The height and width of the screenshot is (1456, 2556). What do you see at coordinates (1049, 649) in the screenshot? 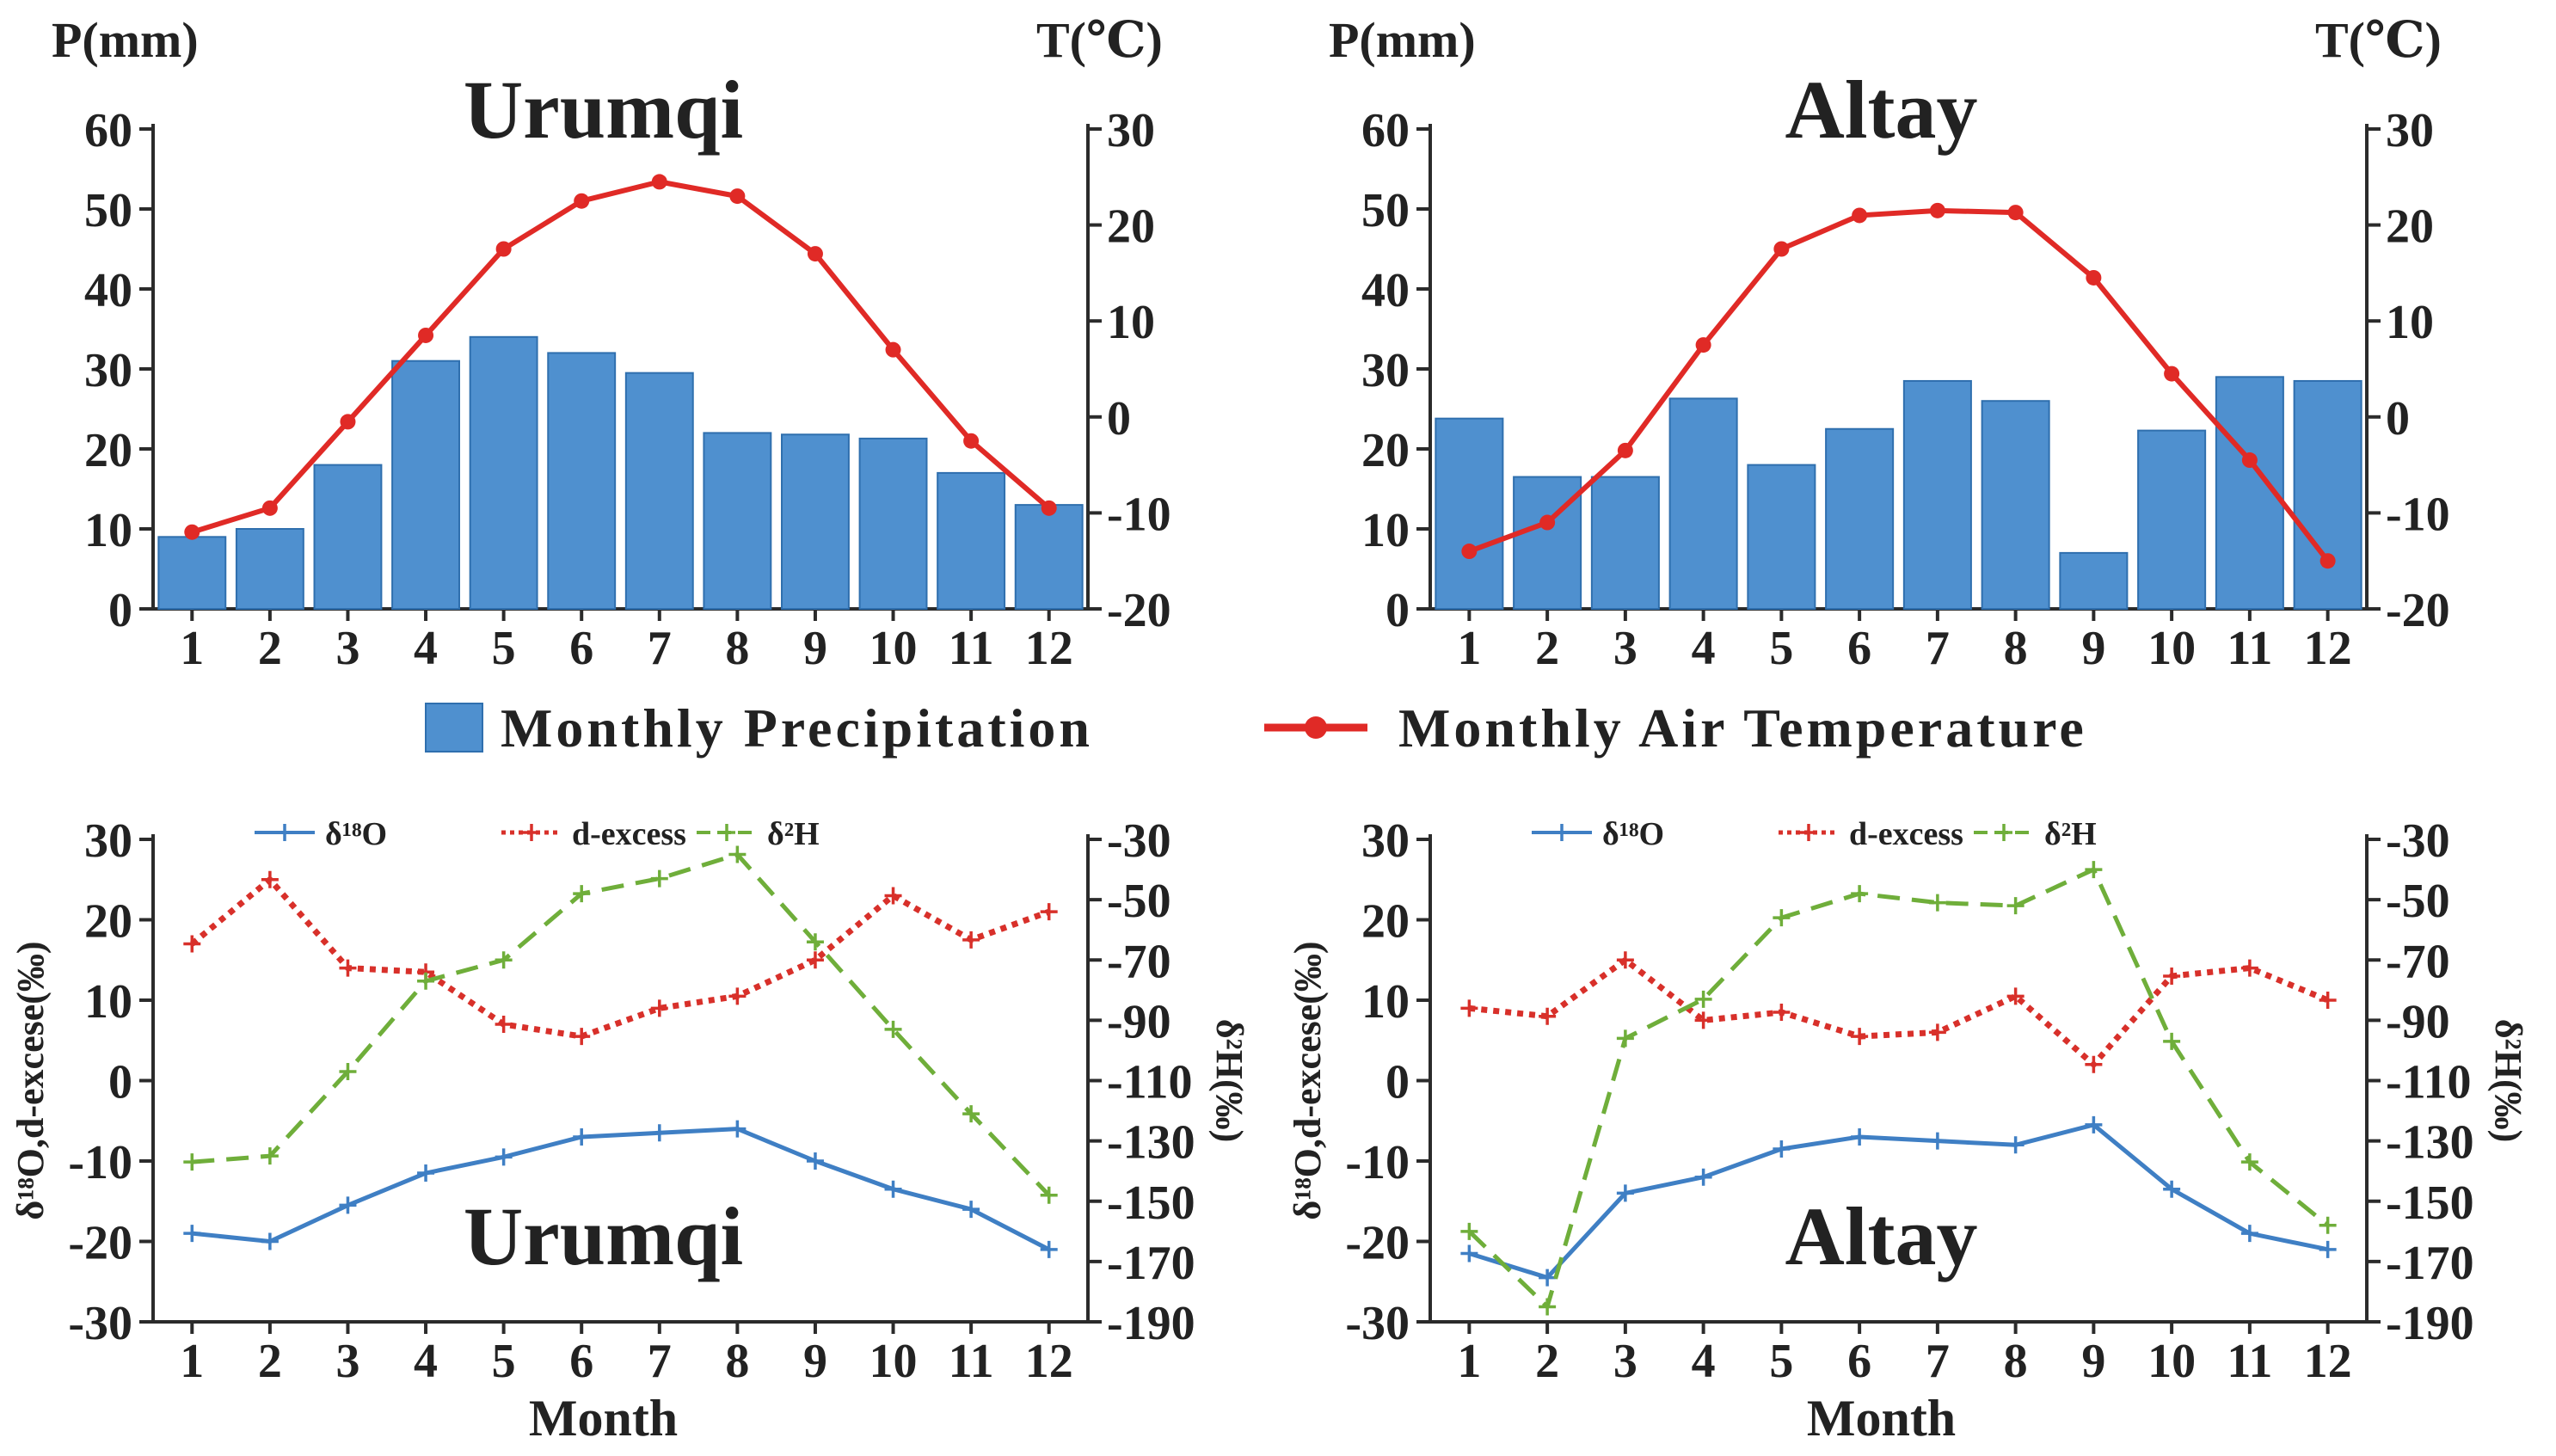
I see `urumqi-climate-x-tick-label: 12` at bounding box center [1049, 649].